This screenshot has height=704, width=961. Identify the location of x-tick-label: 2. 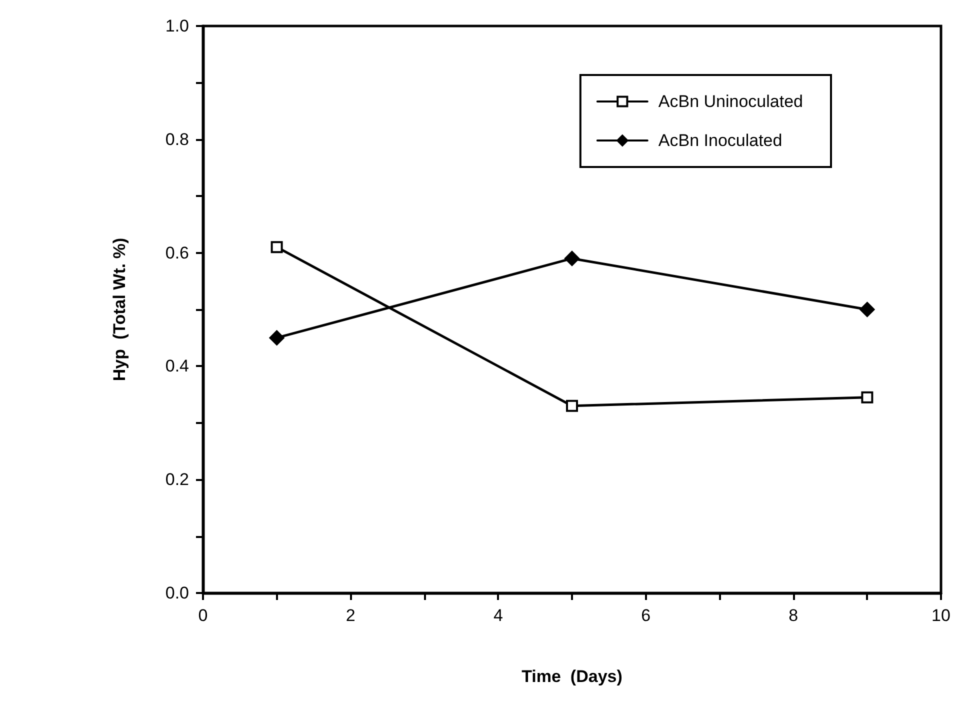
(351, 615).